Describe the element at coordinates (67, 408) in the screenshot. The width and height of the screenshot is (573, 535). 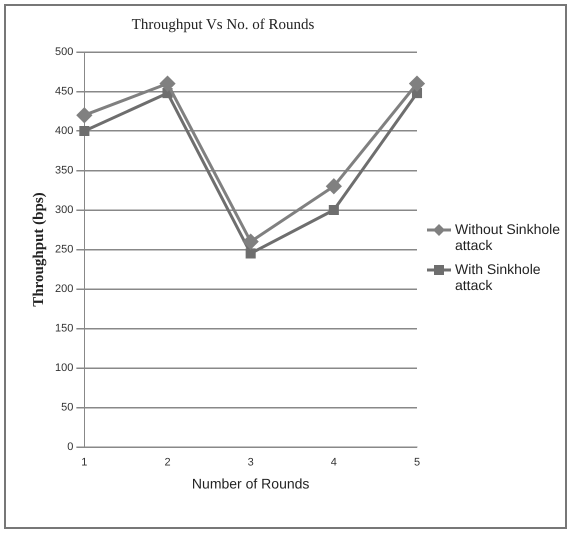
I see `y-tick-label: 50` at that location.